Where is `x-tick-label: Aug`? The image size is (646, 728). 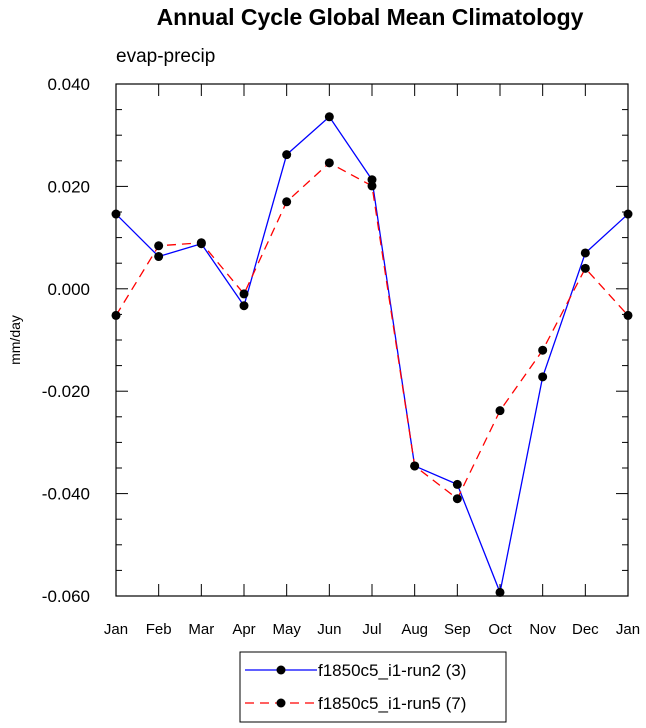
x-tick-label: Aug is located at coordinates (414, 629).